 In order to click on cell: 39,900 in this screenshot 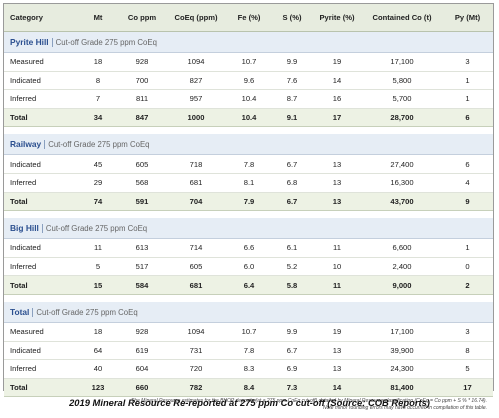, I will do `click(402, 351)`.